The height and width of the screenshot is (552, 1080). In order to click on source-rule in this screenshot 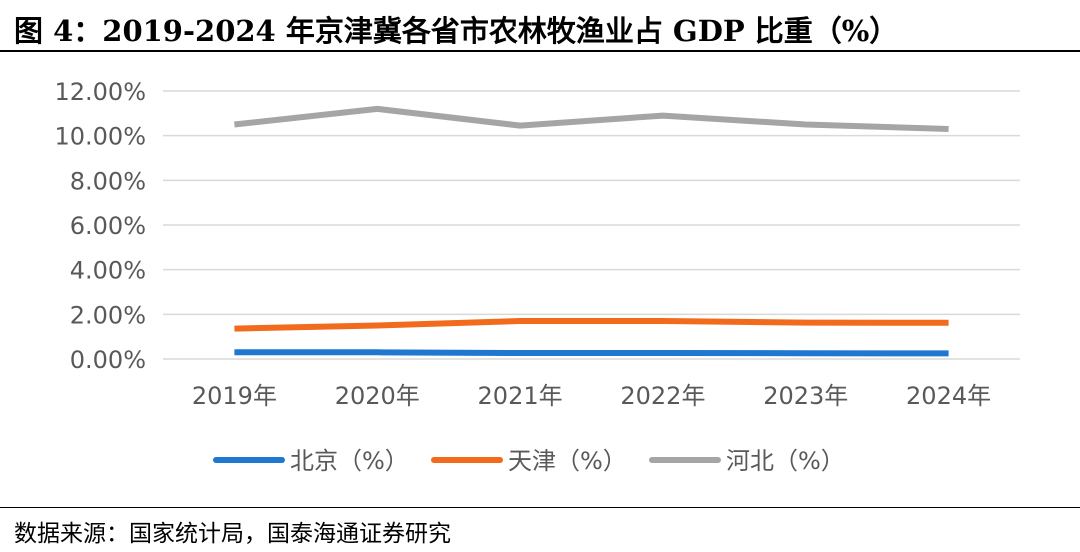, I will do `click(540, 507)`.